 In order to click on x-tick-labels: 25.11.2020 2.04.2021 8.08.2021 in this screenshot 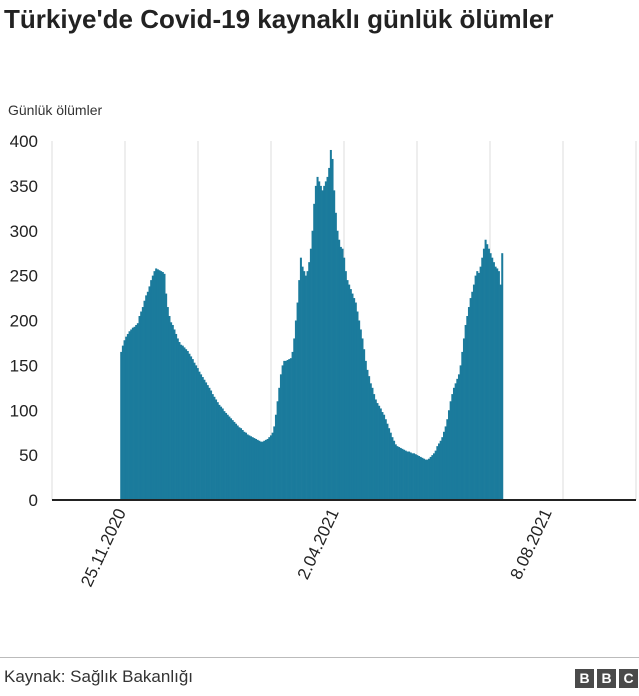, I will do `click(316, 548)`.